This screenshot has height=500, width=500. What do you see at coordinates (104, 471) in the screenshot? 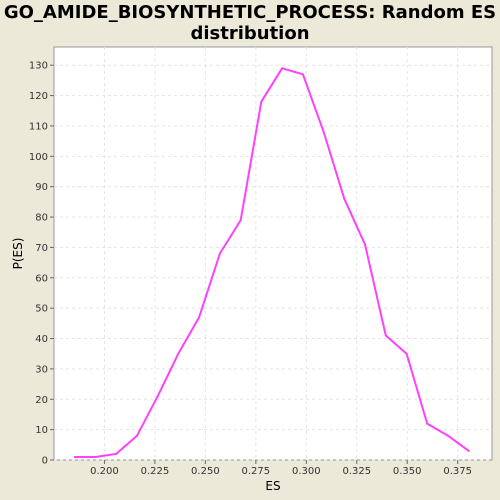
I see `x-tick-label: 0.200` at bounding box center [104, 471].